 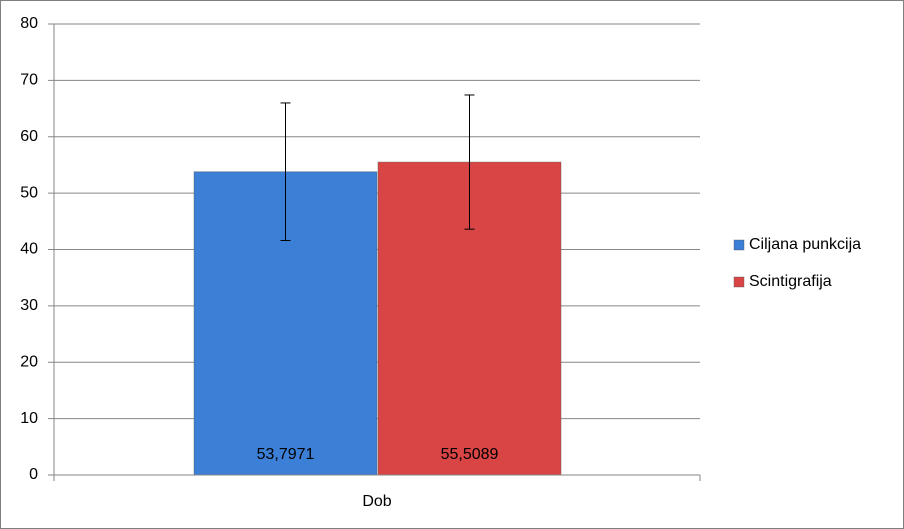 What do you see at coordinates (376, 501) in the screenshot?
I see `x-tick-label: Dob` at bounding box center [376, 501].